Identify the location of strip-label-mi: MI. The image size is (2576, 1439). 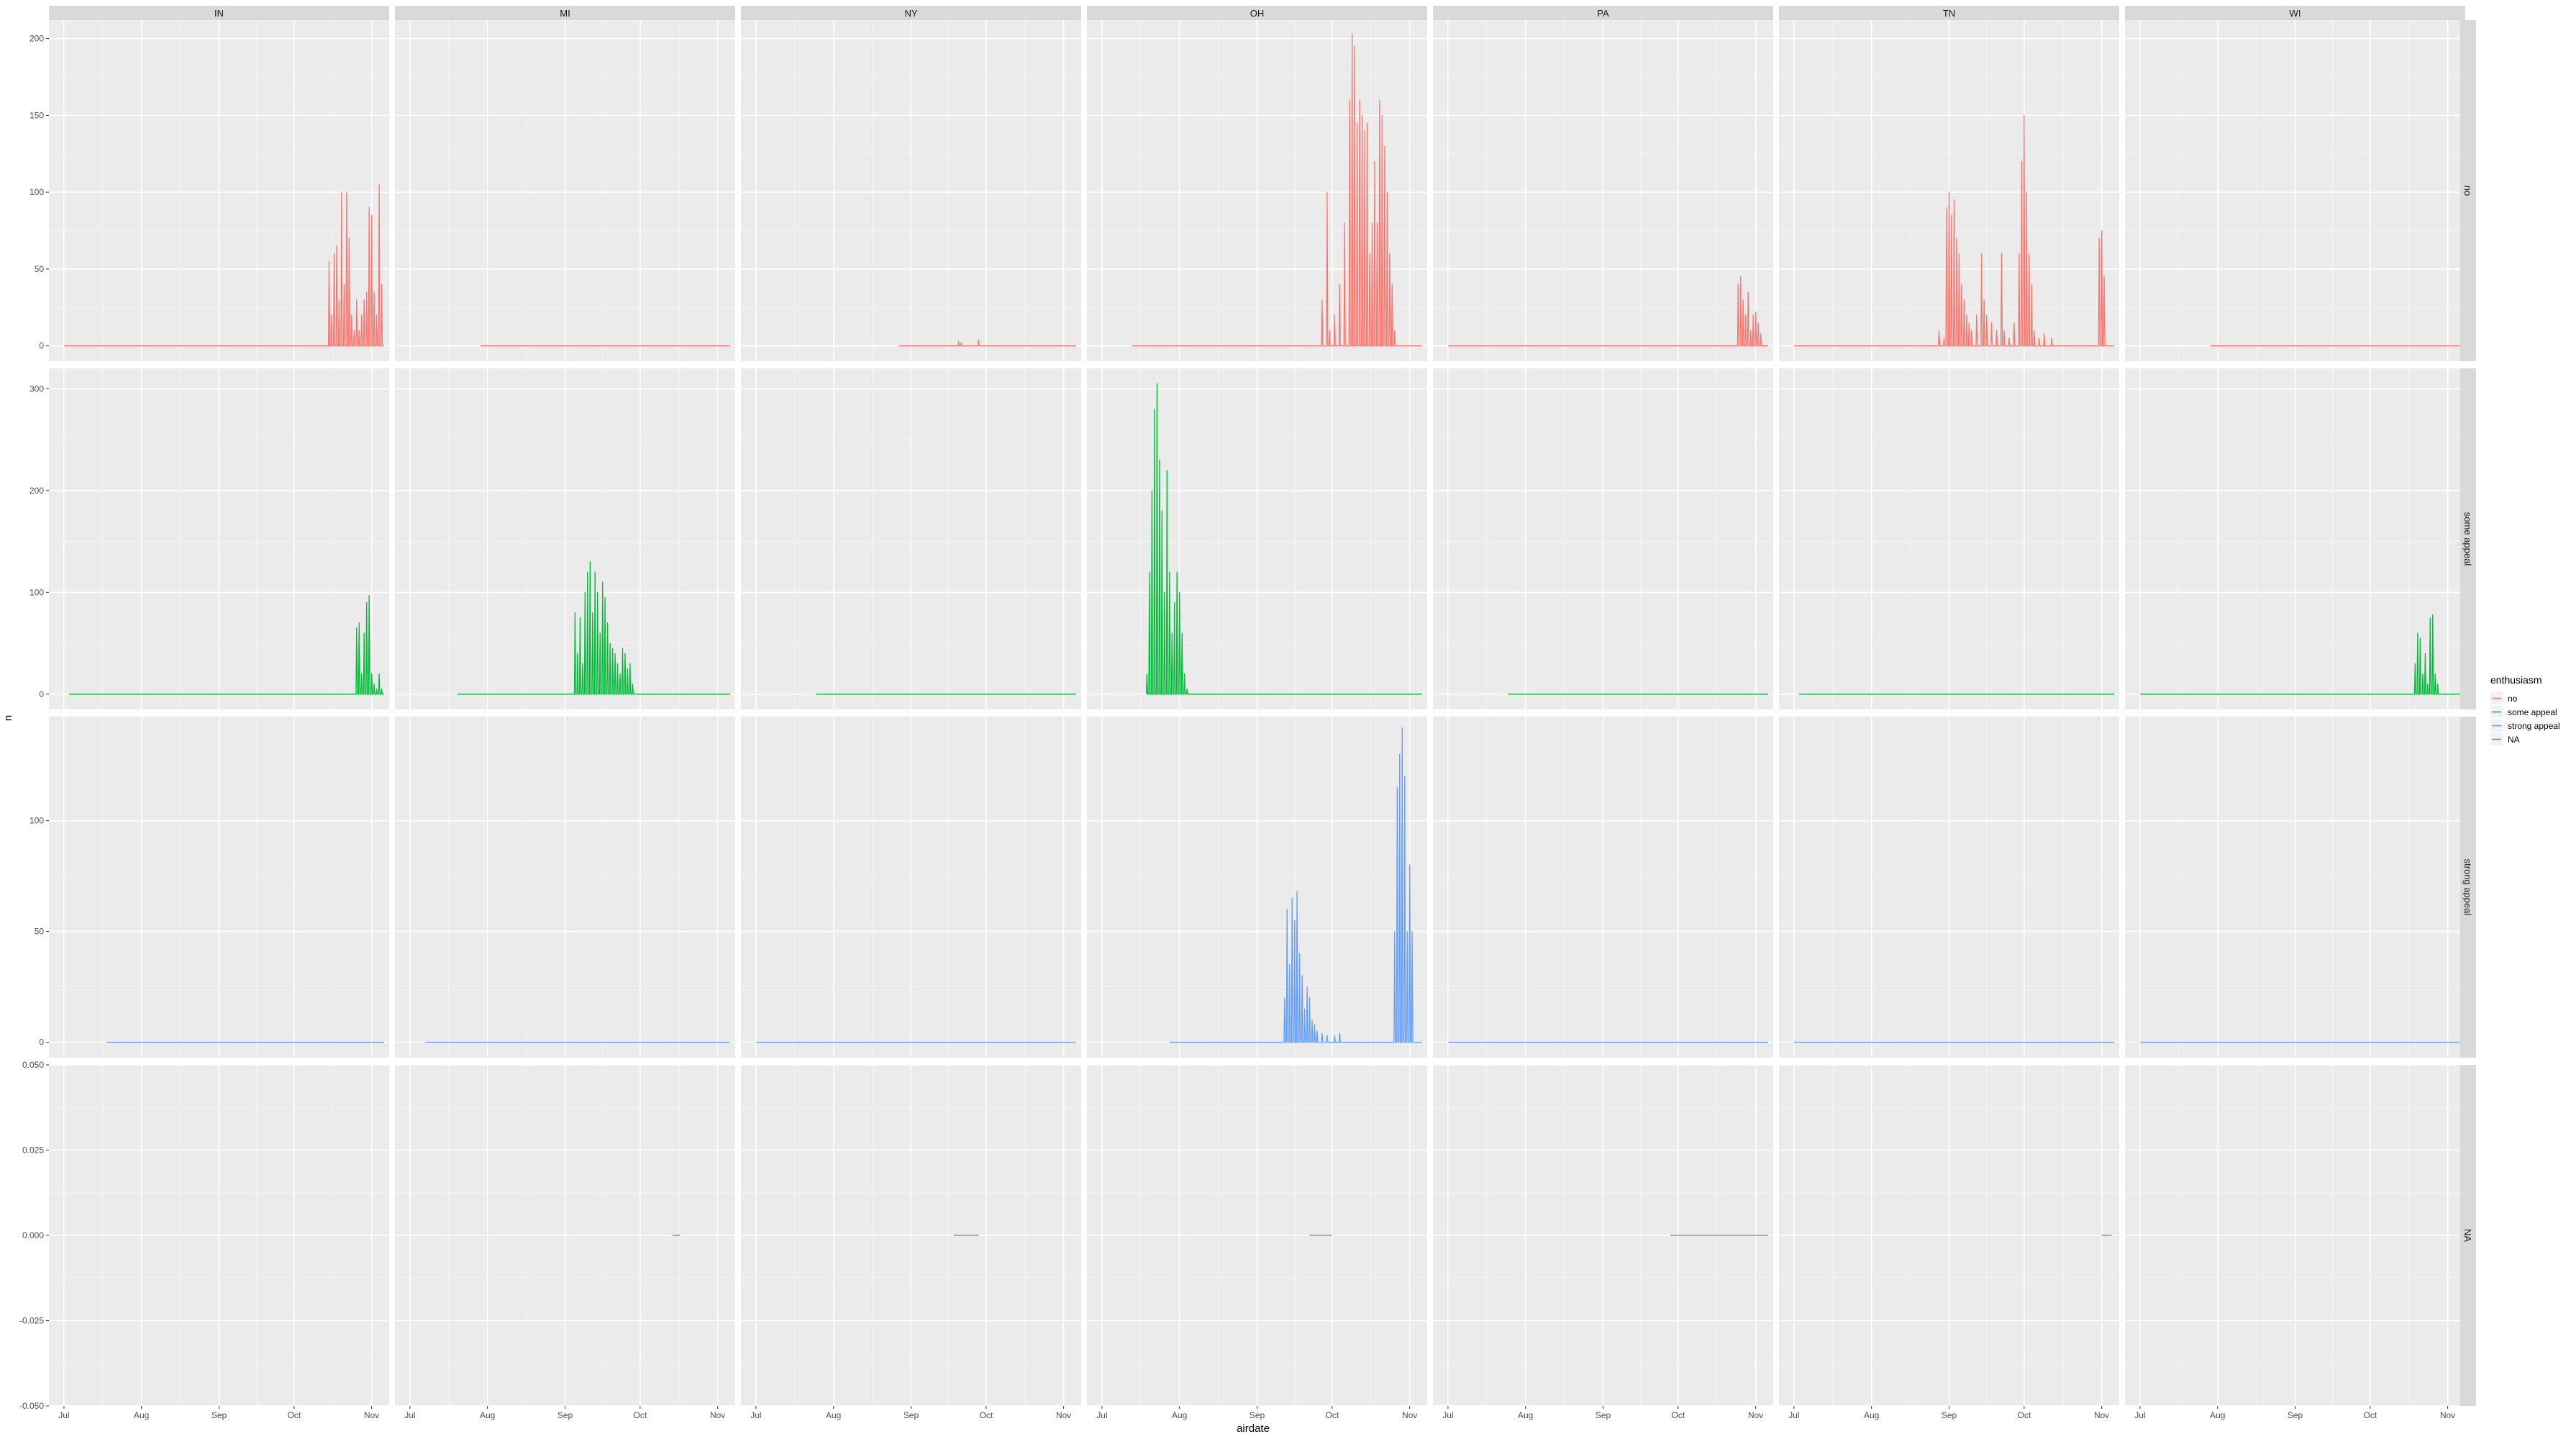
(565, 13).